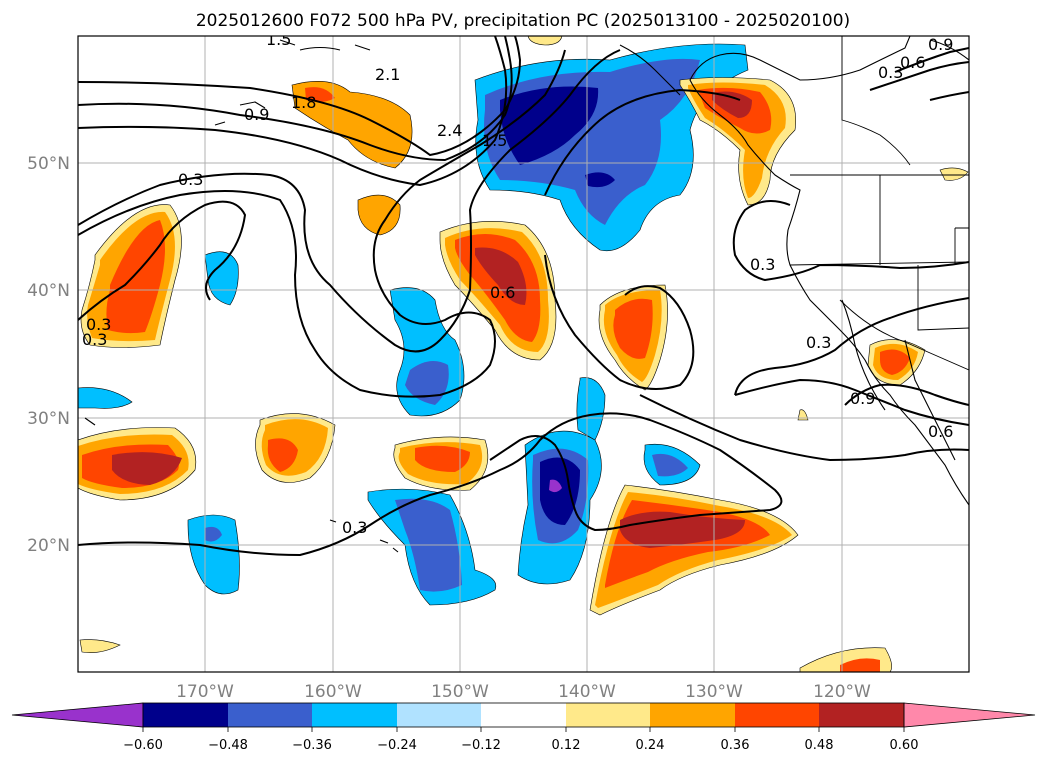 The image size is (1047, 765). I want to click on positive-region-aleutian-core, so click(320, 95).